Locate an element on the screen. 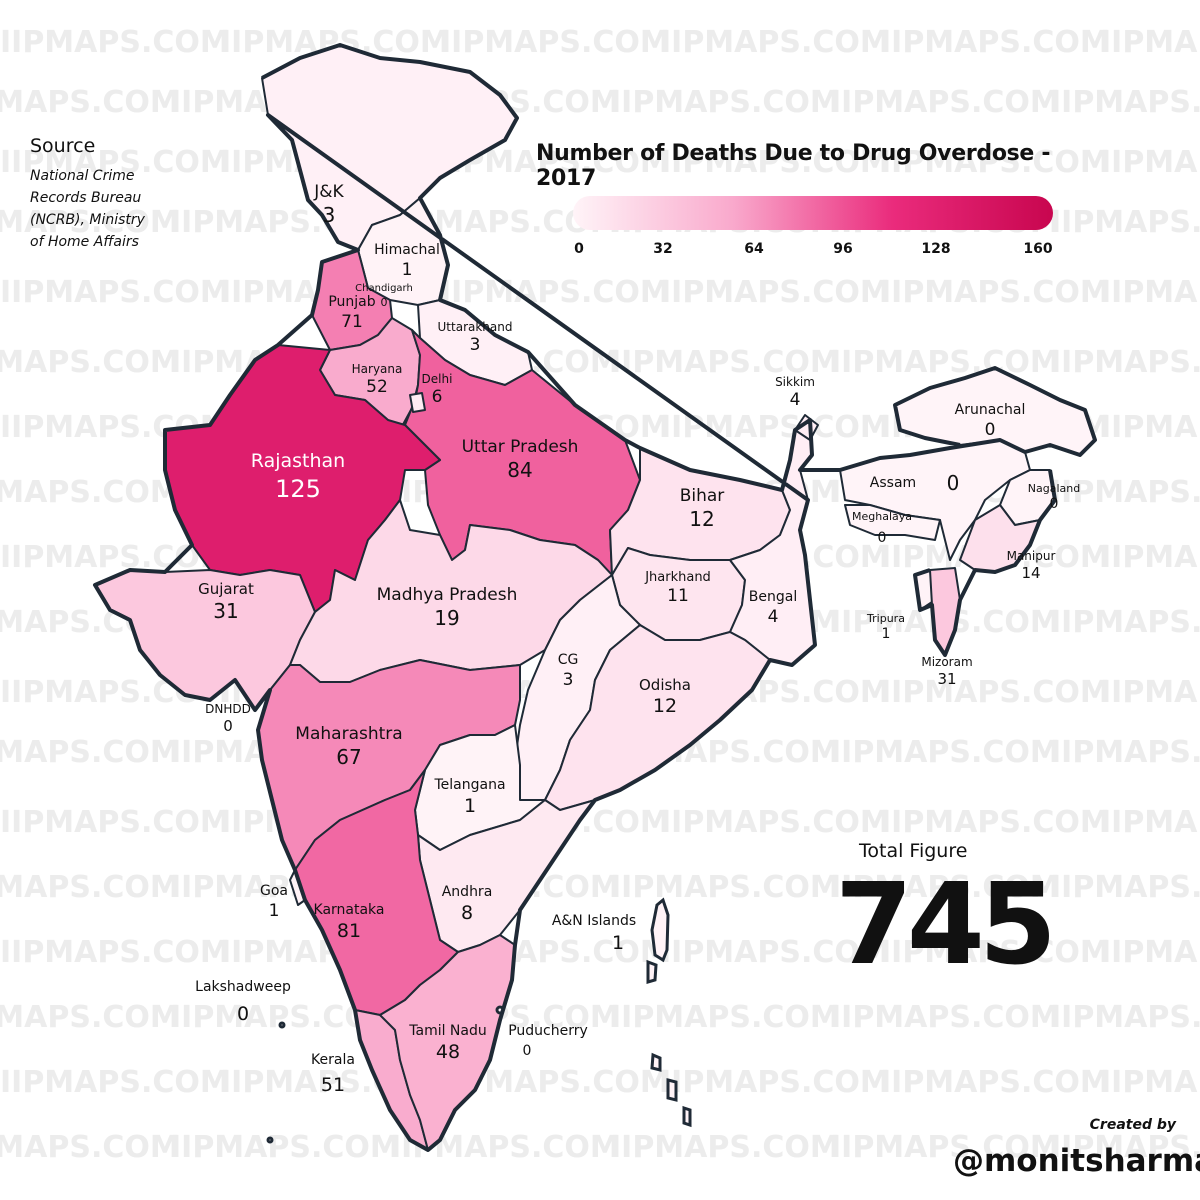  region-meghalaya is located at coordinates (892, 522).